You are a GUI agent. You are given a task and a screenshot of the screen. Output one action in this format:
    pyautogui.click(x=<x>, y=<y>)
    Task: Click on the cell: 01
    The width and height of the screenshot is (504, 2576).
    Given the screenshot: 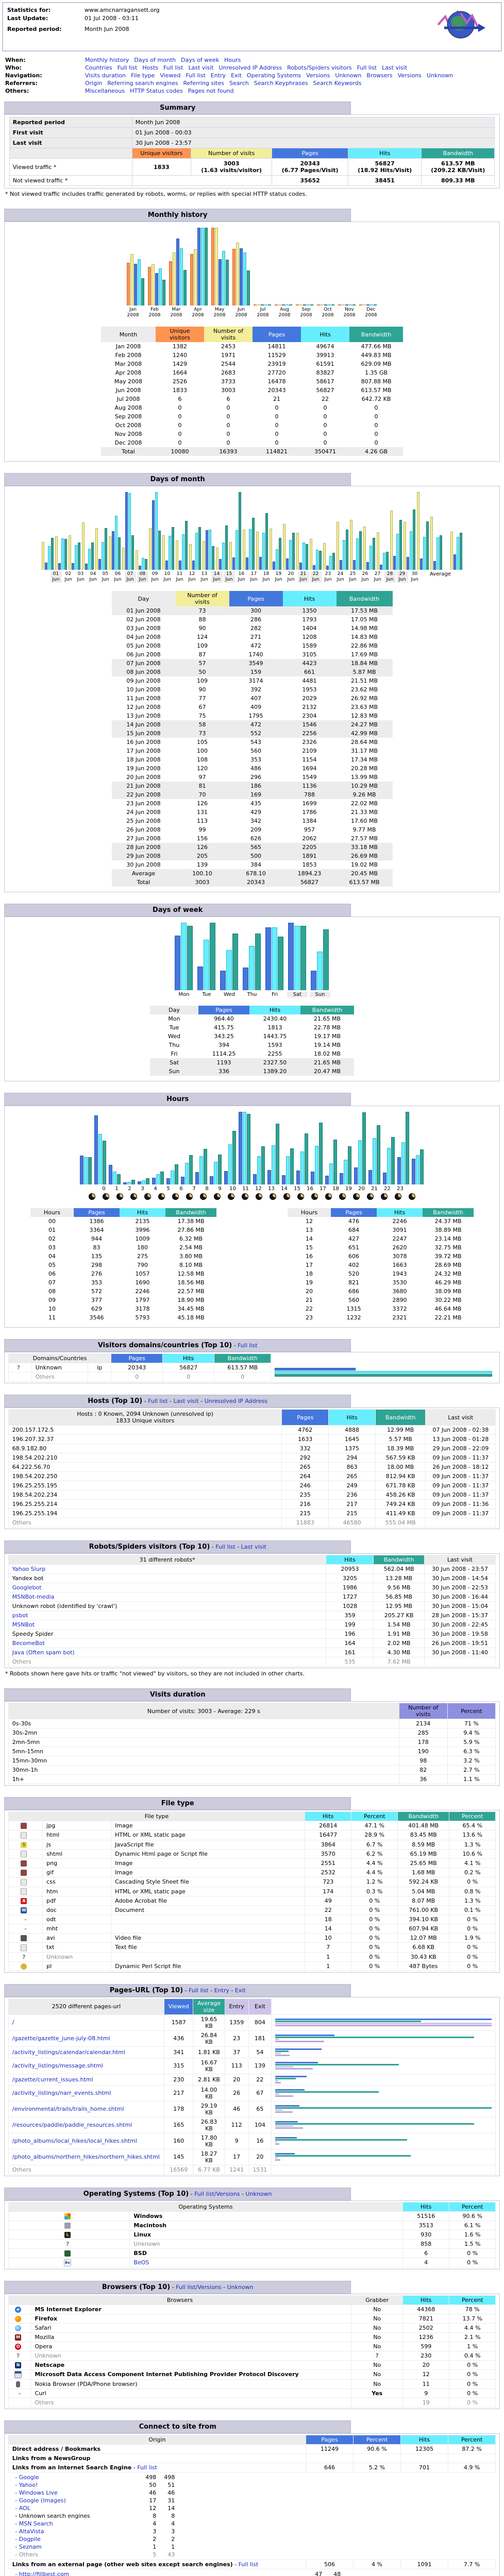 What is the action you would take?
    pyautogui.click(x=52, y=1230)
    